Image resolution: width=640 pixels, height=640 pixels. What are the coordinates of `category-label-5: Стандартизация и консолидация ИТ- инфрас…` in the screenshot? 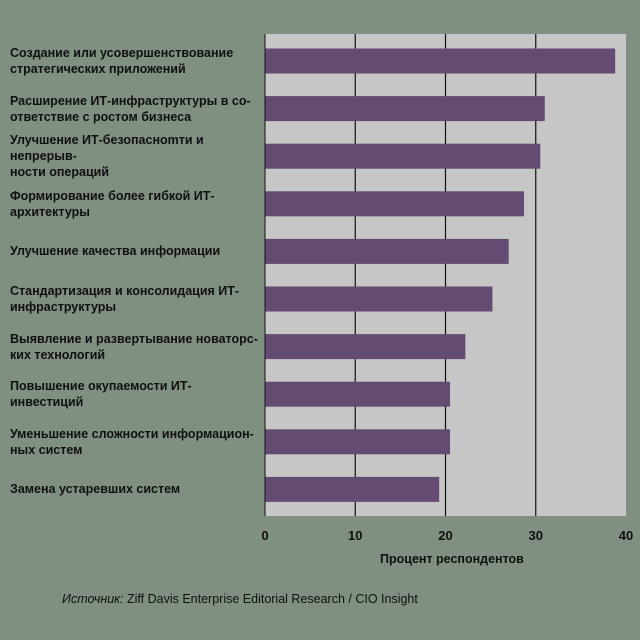 It's located at (125, 299).